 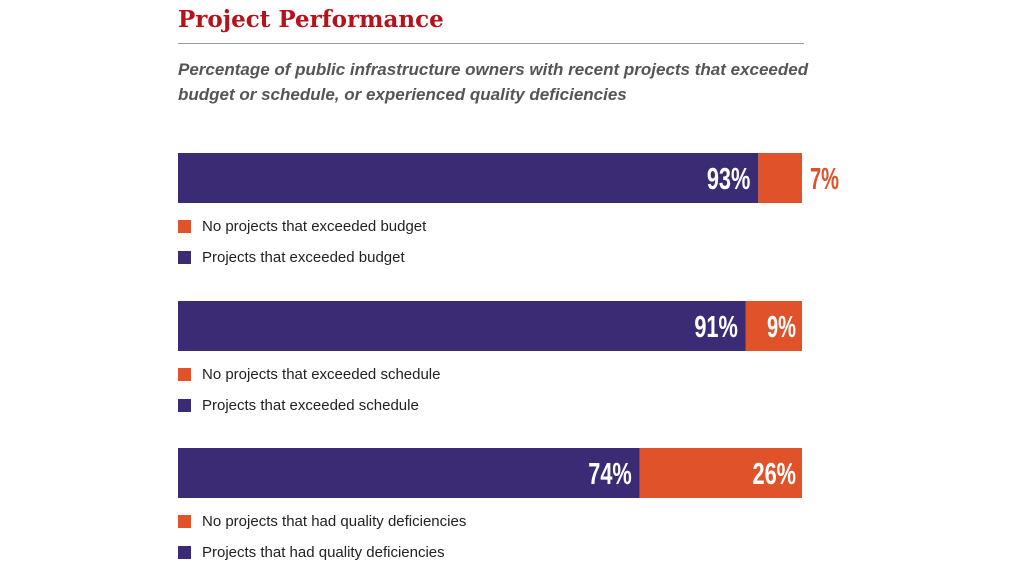 What do you see at coordinates (729, 178) in the screenshot?
I see `bar-value-label-1-1: 93%` at bounding box center [729, 178].